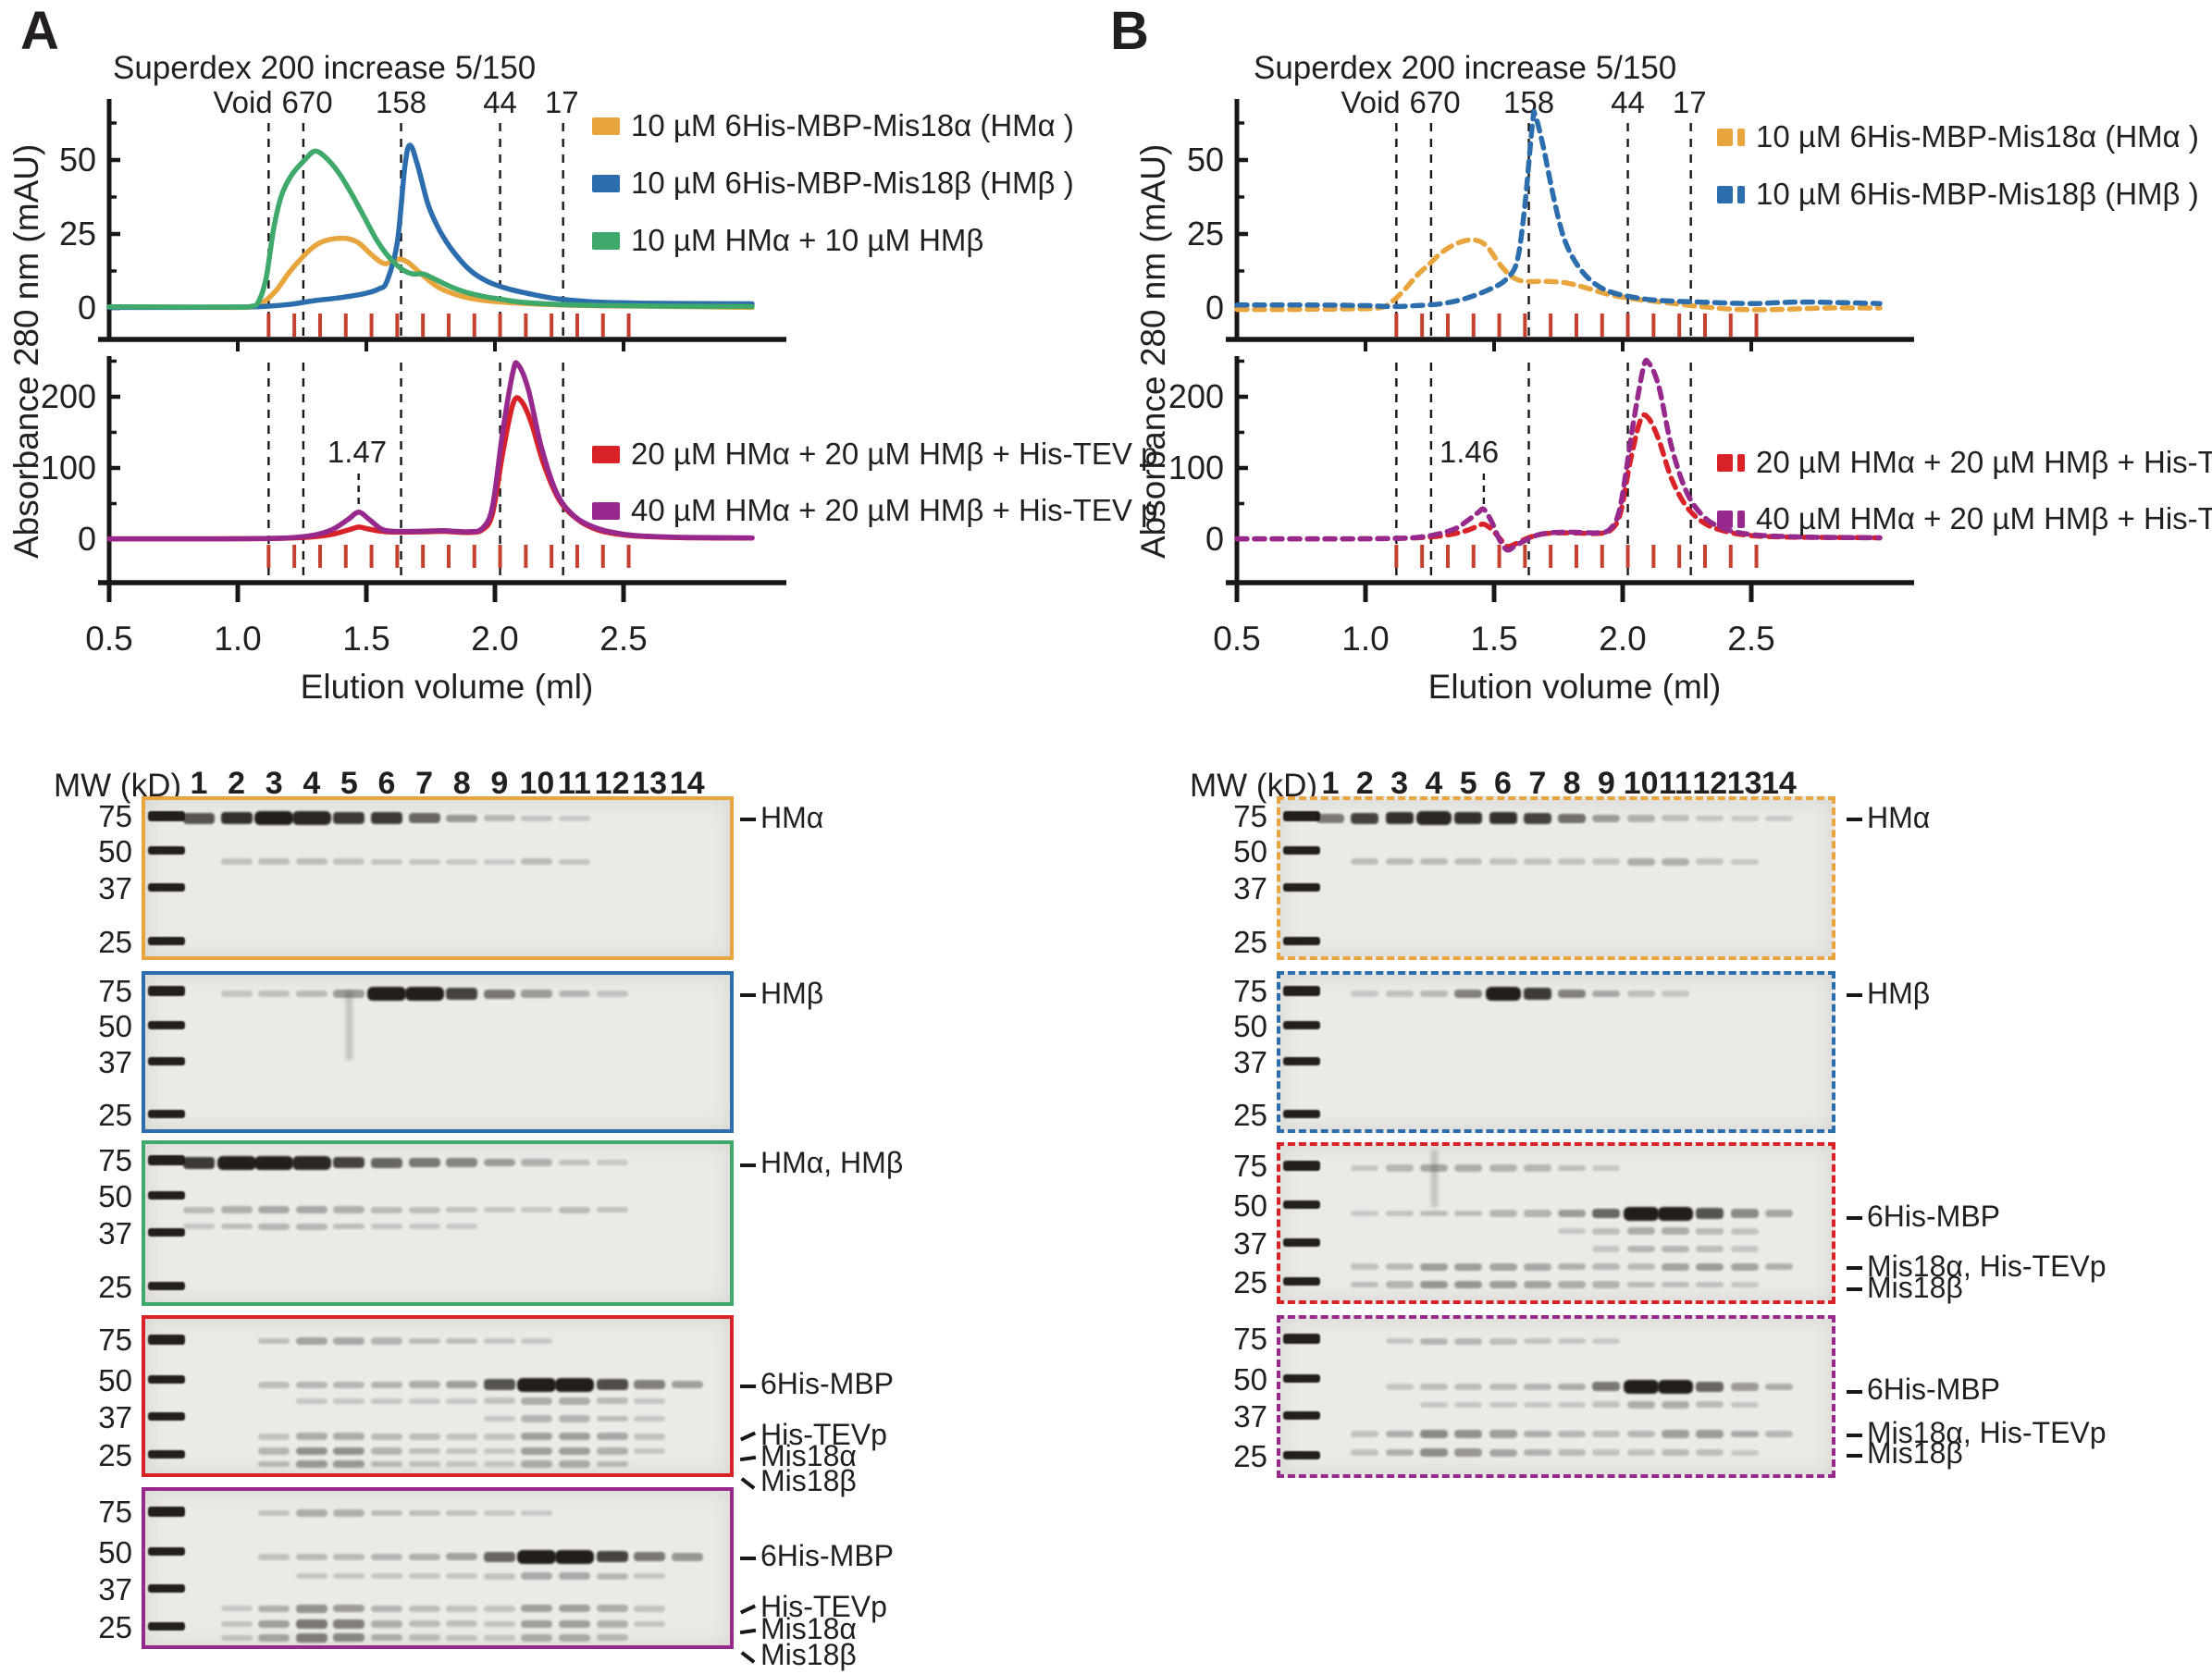  I want to click on curve-blue, so click(431, 226).